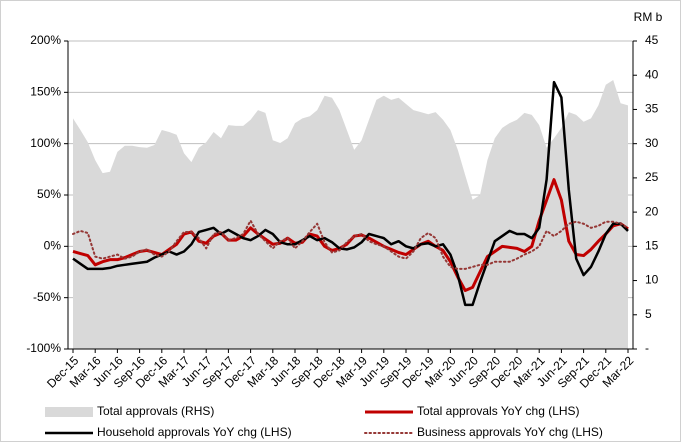 This screenshot has width=681, height=442. Describe the element at coordinates (350, 244) in the screenshot. I see `line` at that location.